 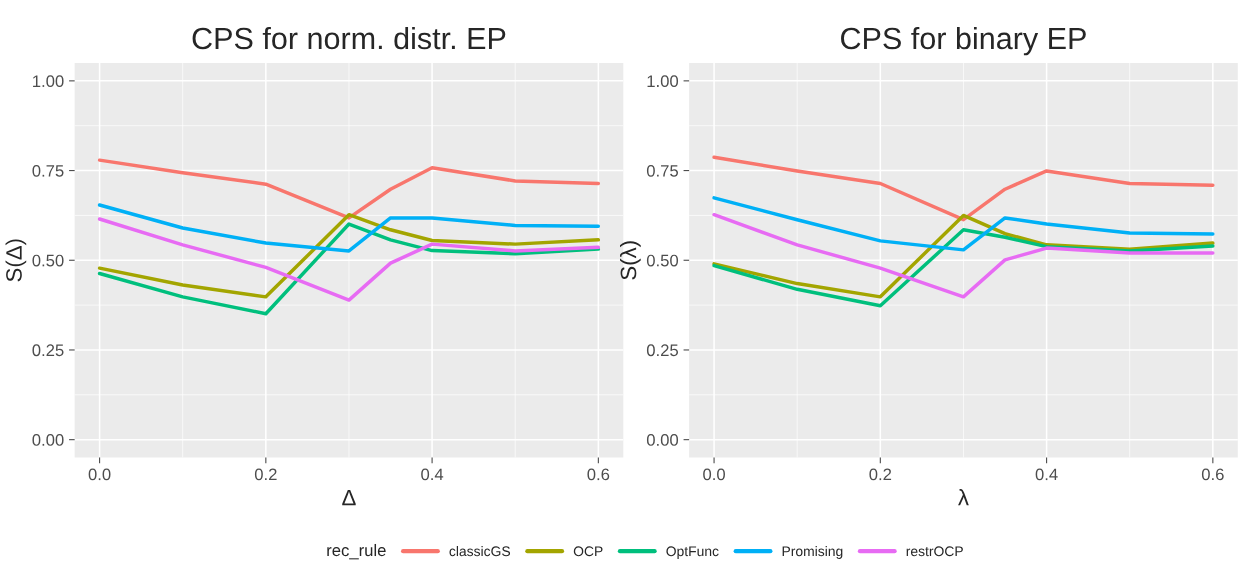 I want to click on x-axis-title: λ, so click(x=963, y=497).